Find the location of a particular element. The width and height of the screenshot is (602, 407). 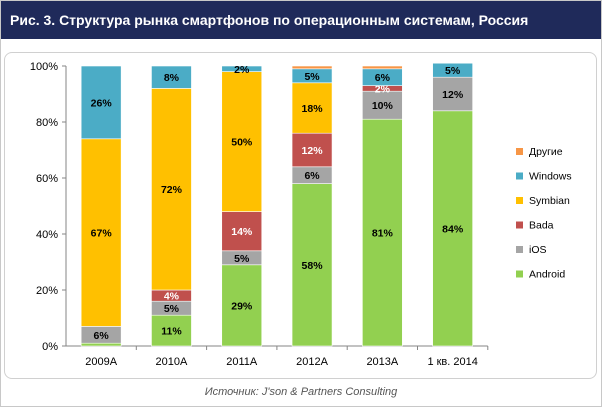

data-label: 29% is located at coordinates (242, 306).